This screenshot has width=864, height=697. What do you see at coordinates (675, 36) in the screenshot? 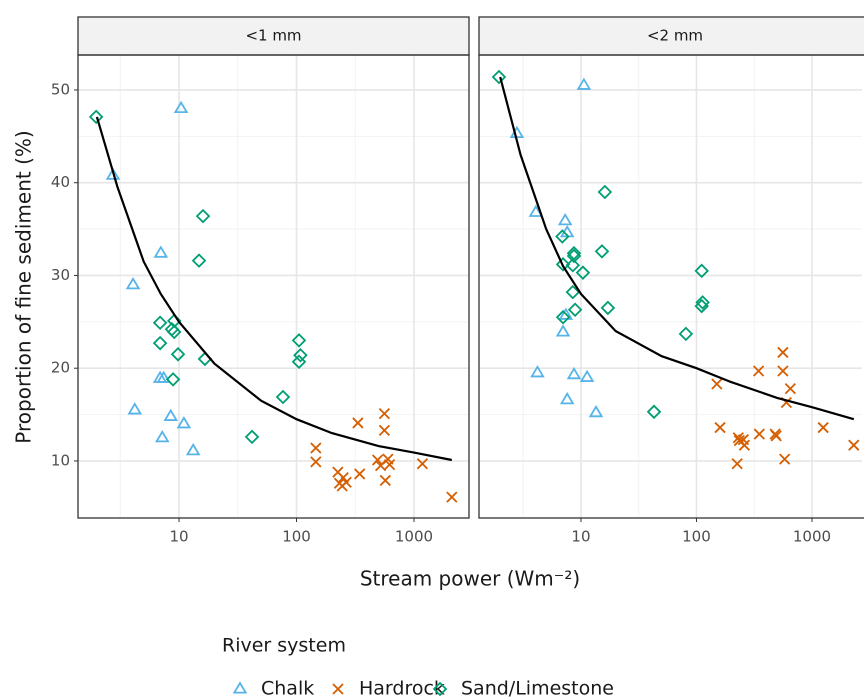
I see `facet-title: <2 mm` at bounding box center [675, 36].